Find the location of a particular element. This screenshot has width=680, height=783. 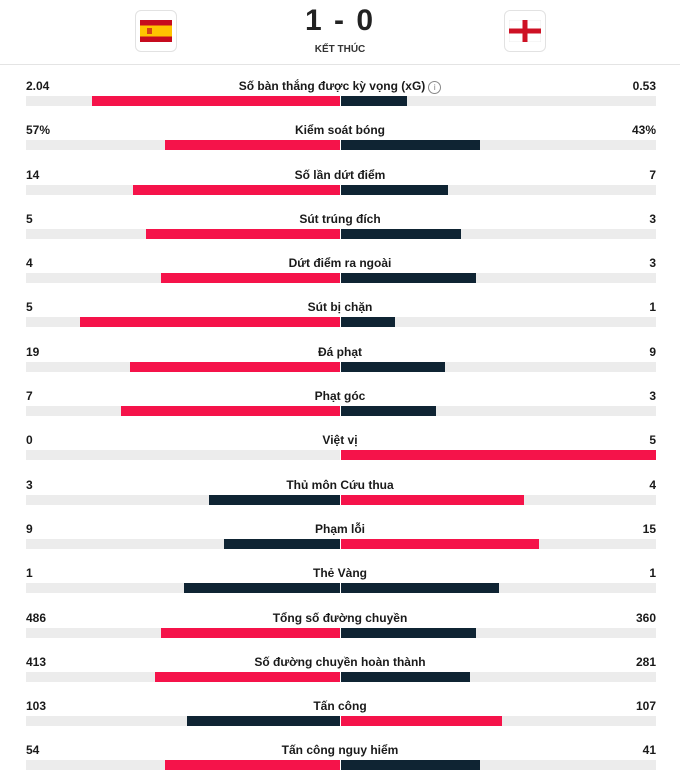

stat-label-text: Sút trúng đích is located at coordinates (340, 218).